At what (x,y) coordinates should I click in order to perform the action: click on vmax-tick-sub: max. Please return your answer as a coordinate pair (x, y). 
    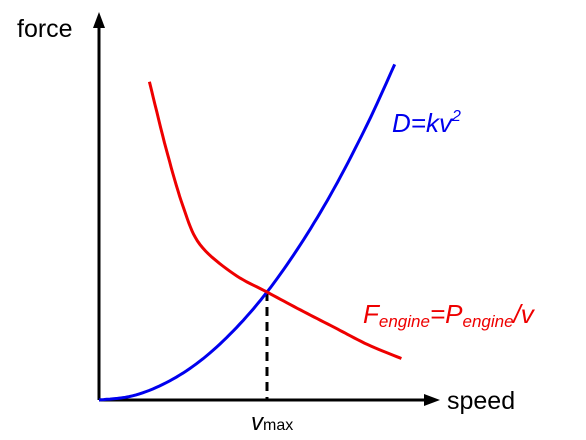
    Looking at the image, I should click on (278, 425).